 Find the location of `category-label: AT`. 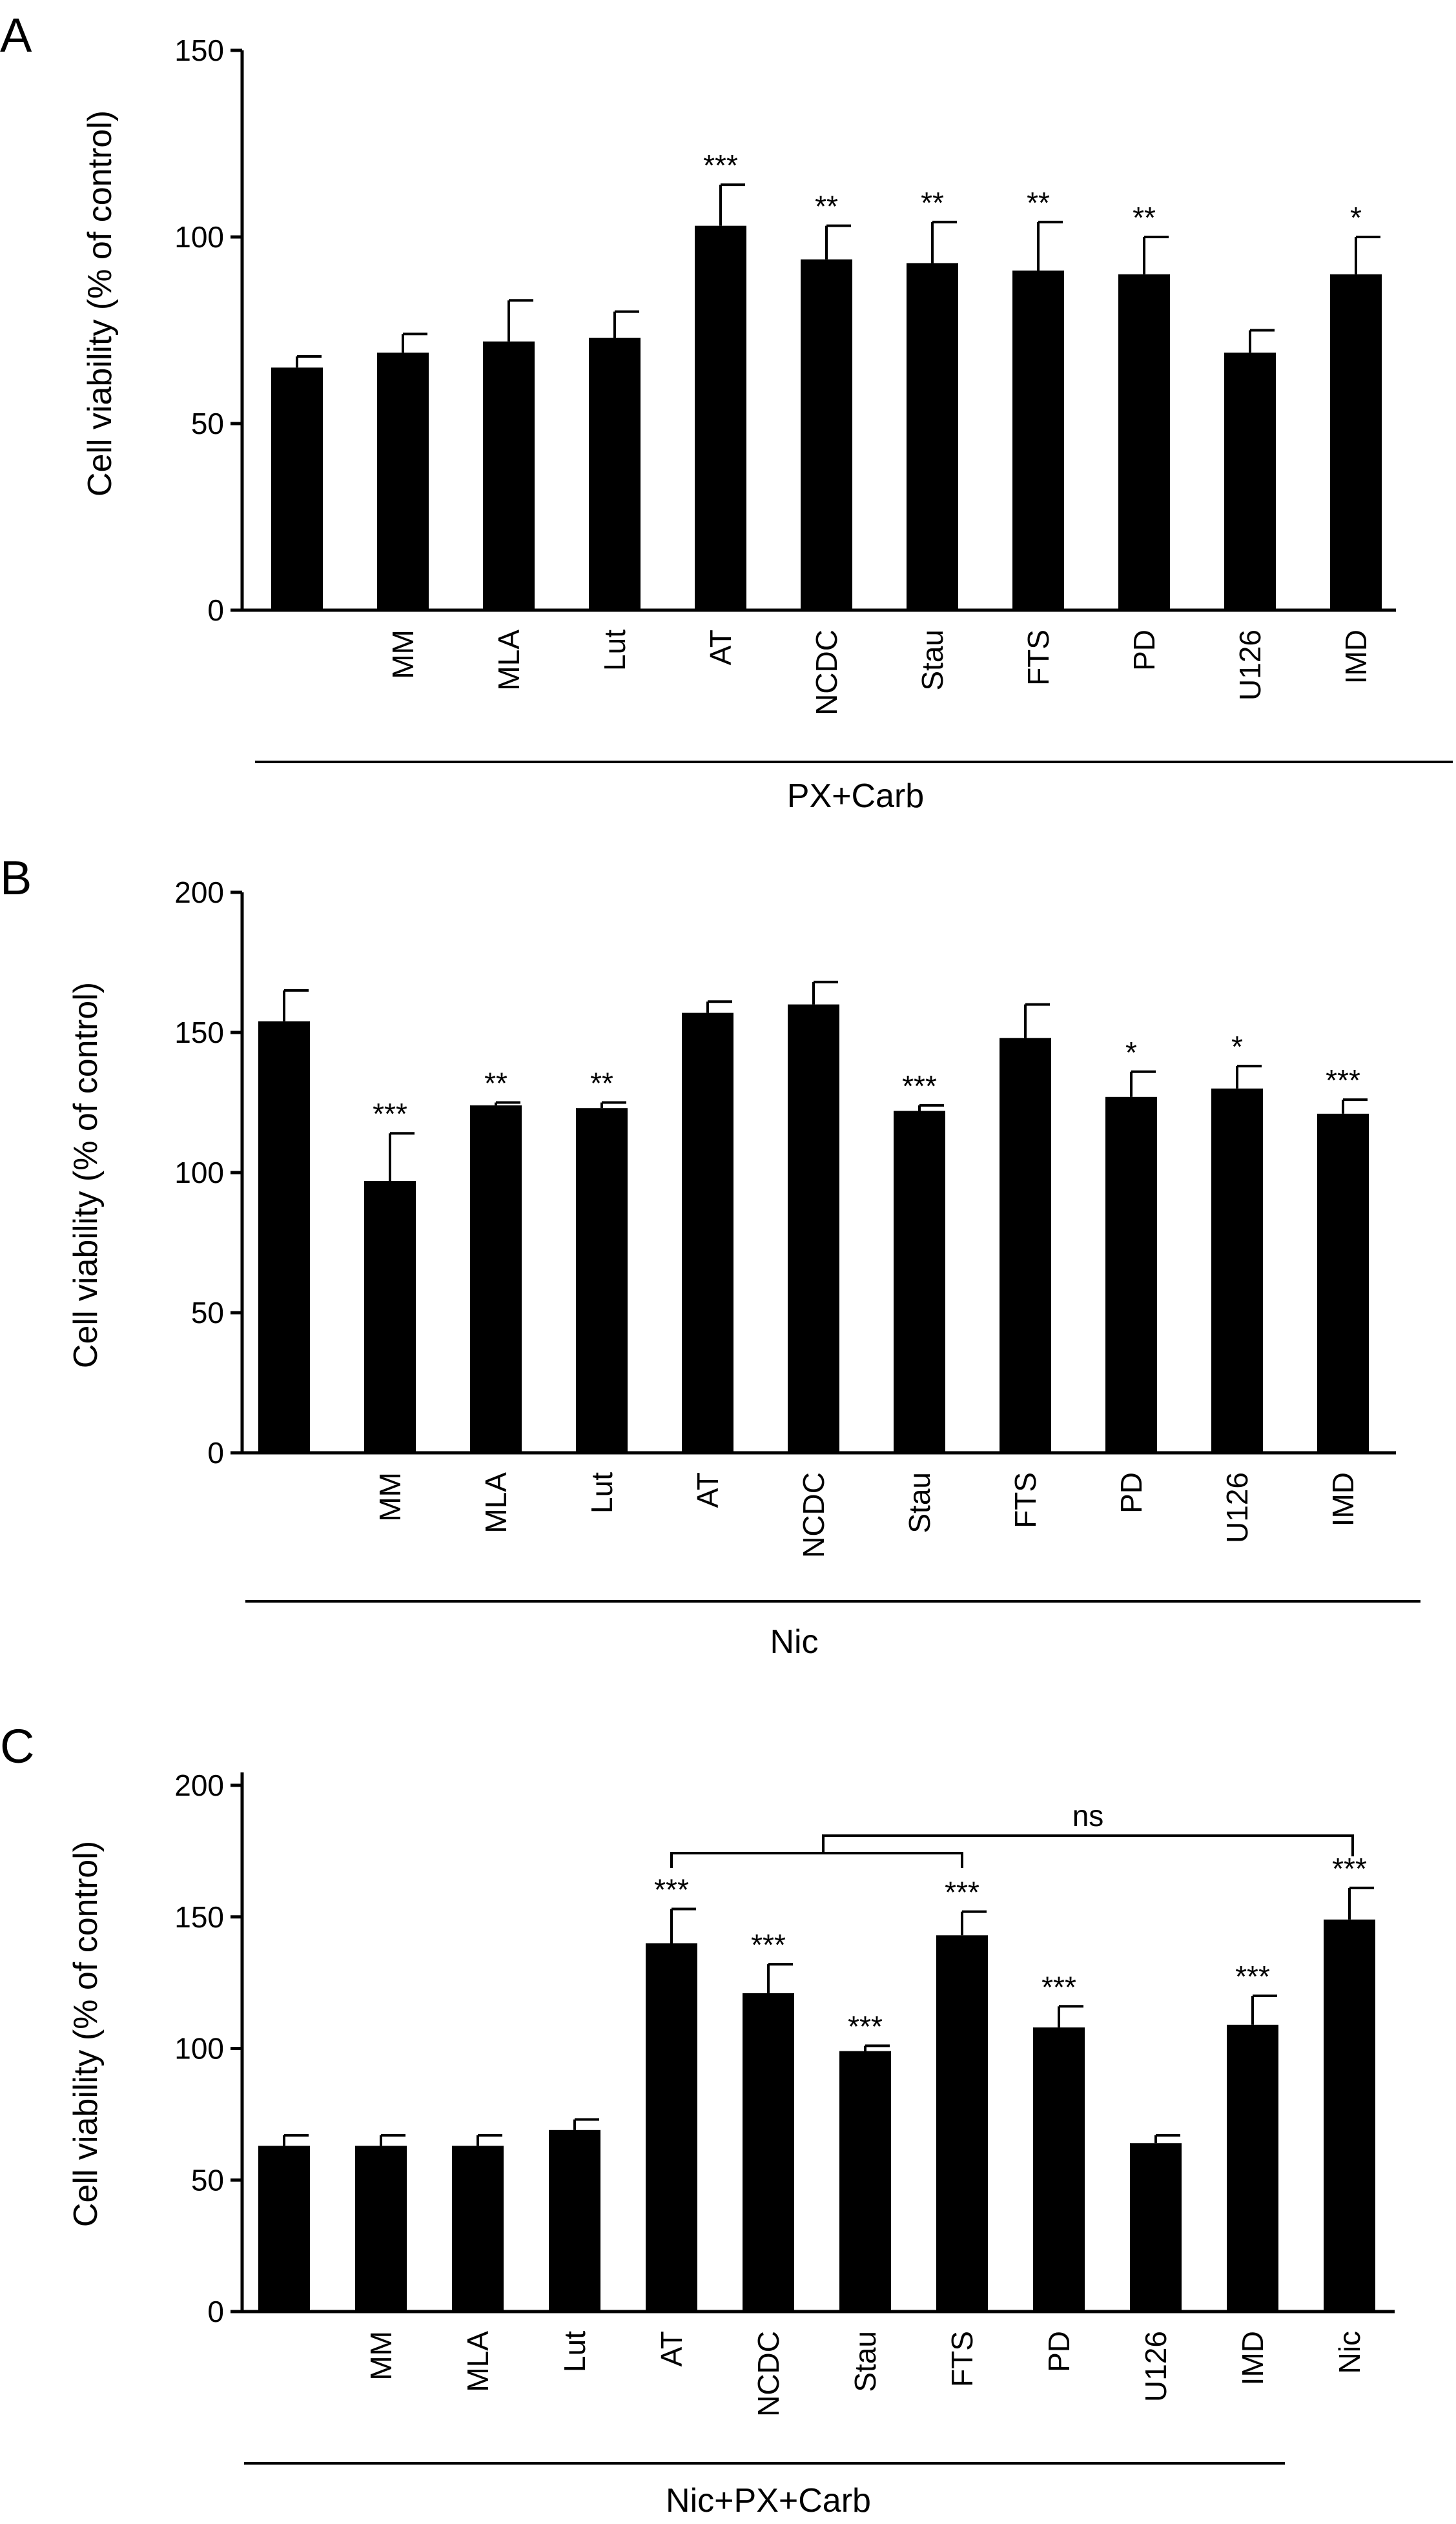

category-label: AT is located at coordinates (707, 1490).